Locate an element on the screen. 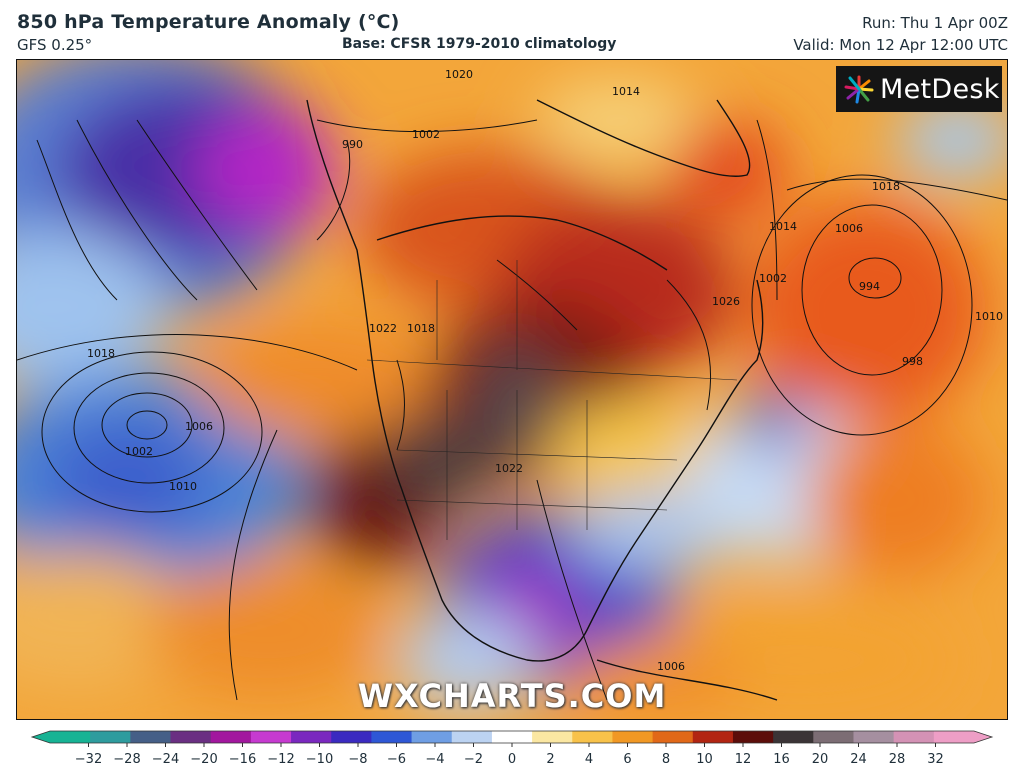 The height and width of the screenshot is (784, 1024). colorbar-tick-label: 28 is located at coordinates (897, 759).